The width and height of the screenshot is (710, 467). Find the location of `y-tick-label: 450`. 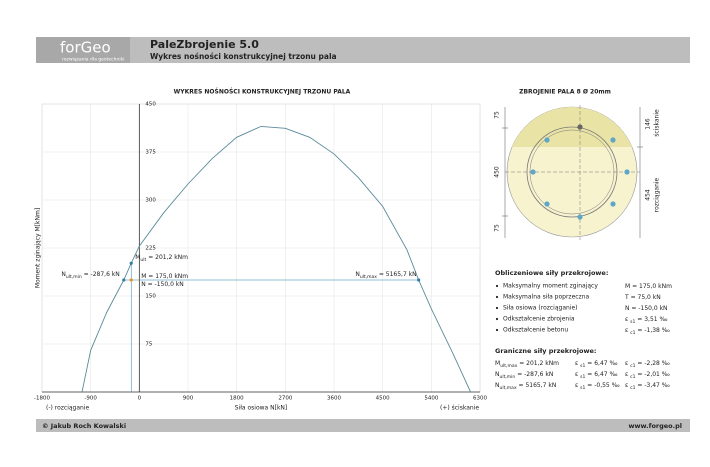

y-tick-label: 450 is located at coordinates (150, 105).